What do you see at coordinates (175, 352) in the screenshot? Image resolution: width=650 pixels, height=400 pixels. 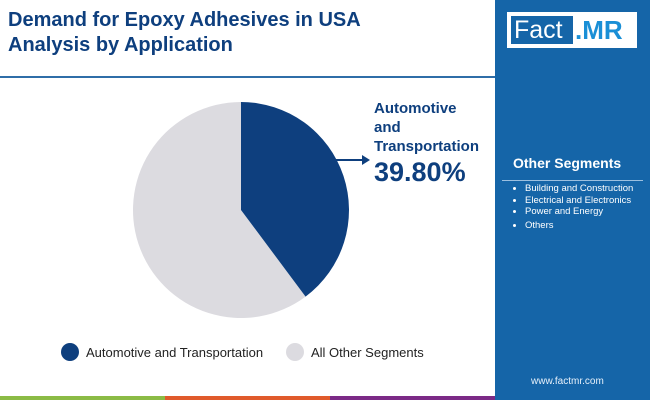 I see `legend-label: Automotive and Transportation` at bounding box center [175, 352].